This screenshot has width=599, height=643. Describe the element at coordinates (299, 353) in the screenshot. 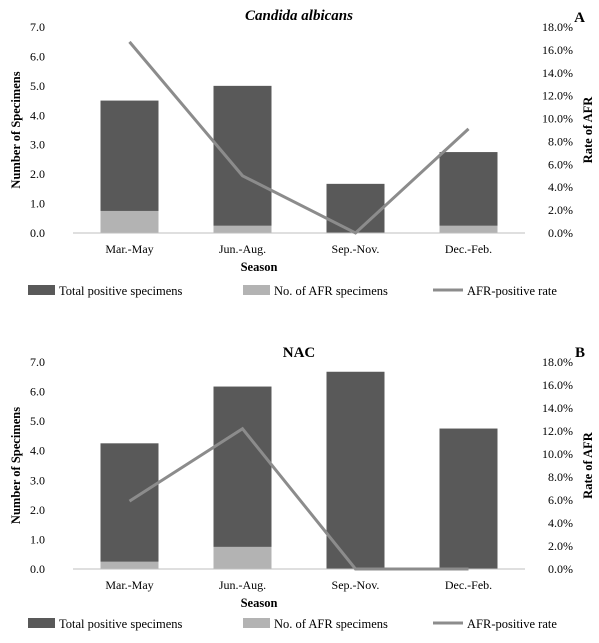

I see `chart-title: NAC` at that location.